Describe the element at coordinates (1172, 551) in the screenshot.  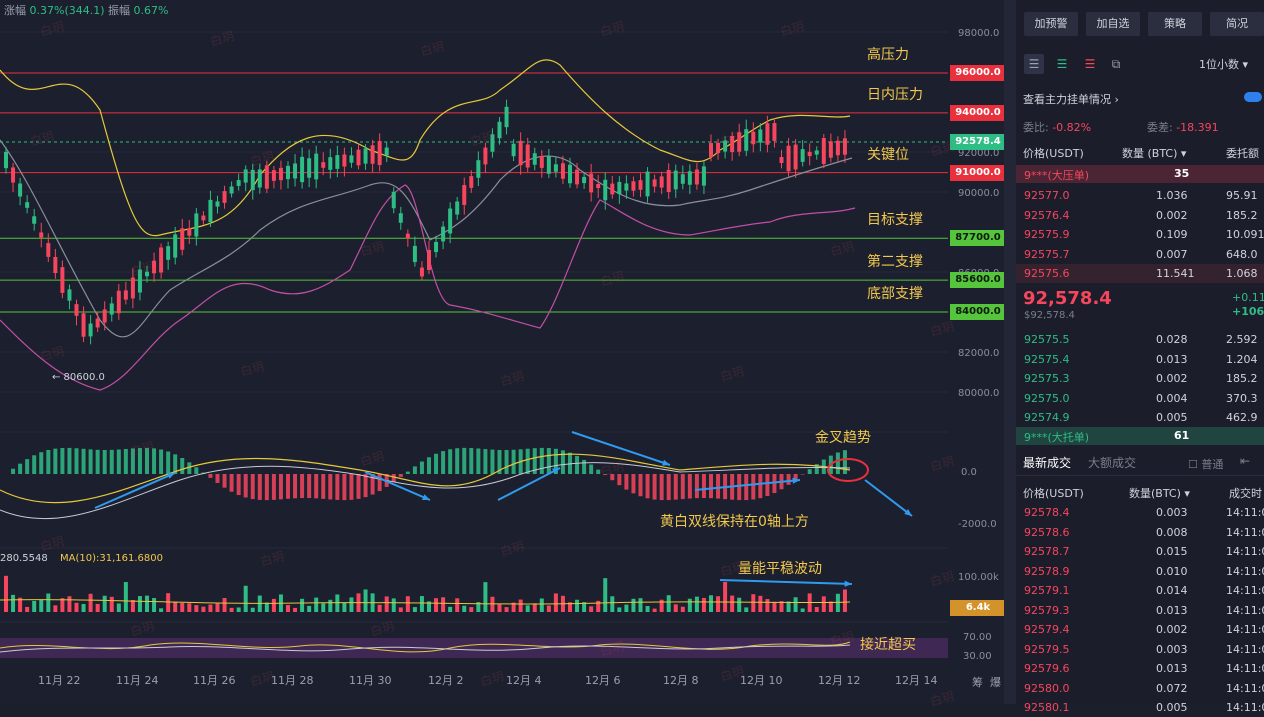
I see `trade-row-qty: 0.015` at that location.